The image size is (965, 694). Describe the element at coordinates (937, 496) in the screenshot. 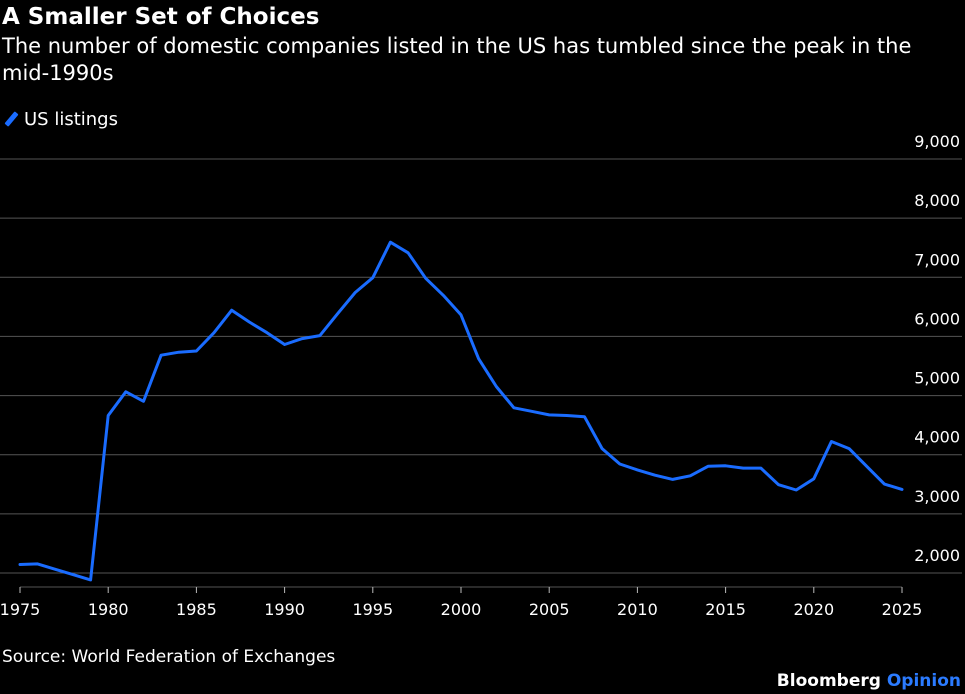

I see `y-tick-label: 3,000` at that location.